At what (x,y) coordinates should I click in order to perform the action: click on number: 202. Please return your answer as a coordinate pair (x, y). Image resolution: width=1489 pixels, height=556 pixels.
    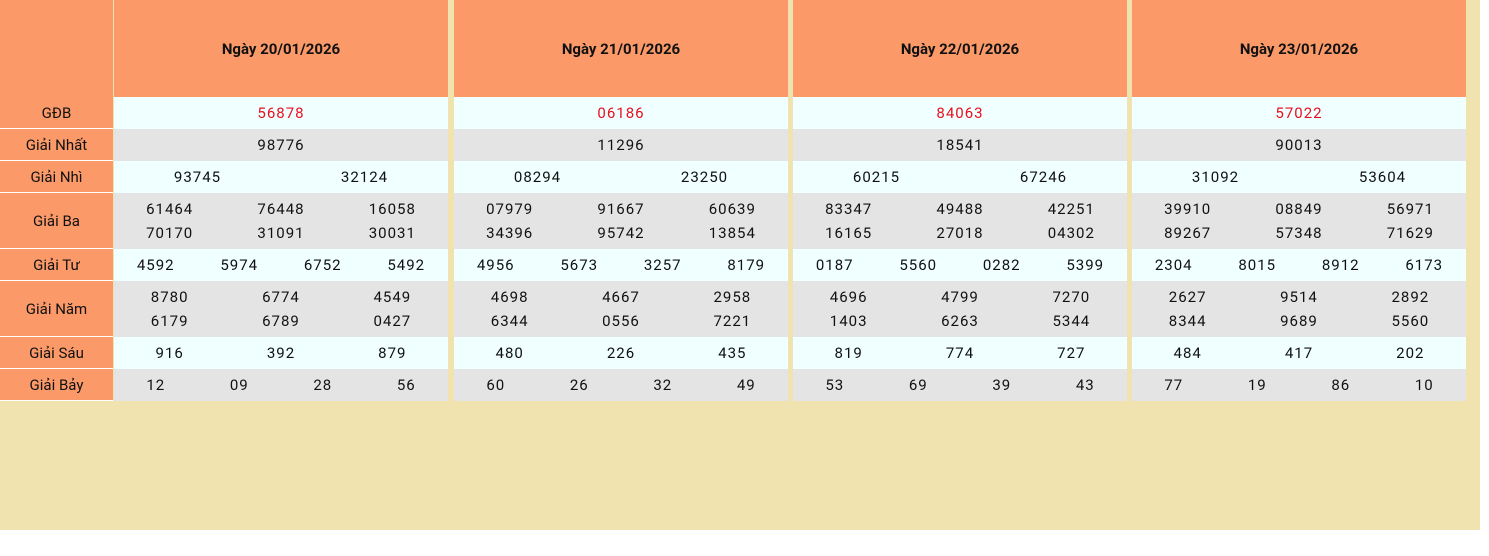
    Looking at the image, I should click on (1410, 353).